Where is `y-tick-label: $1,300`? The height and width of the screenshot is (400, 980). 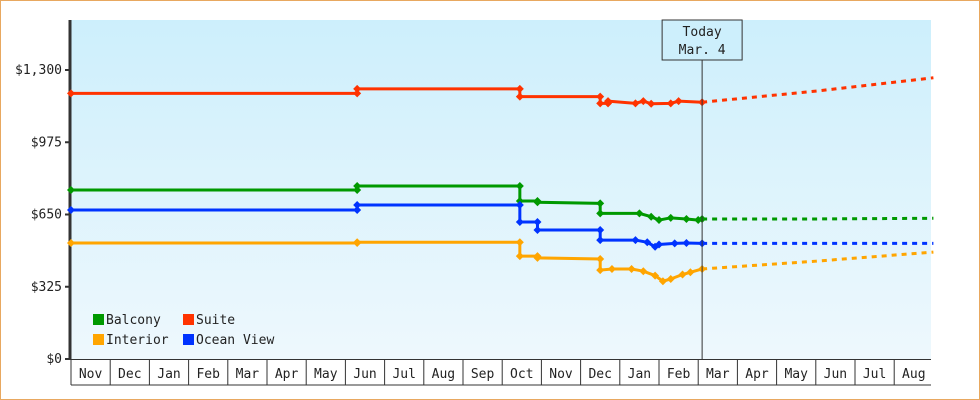
y-tick-label: $1,300 is located at coordinates (38, 70).